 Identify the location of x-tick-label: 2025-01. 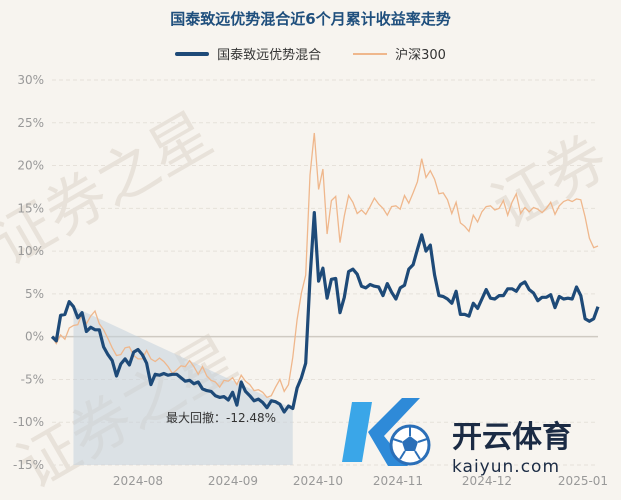
(583, 481).